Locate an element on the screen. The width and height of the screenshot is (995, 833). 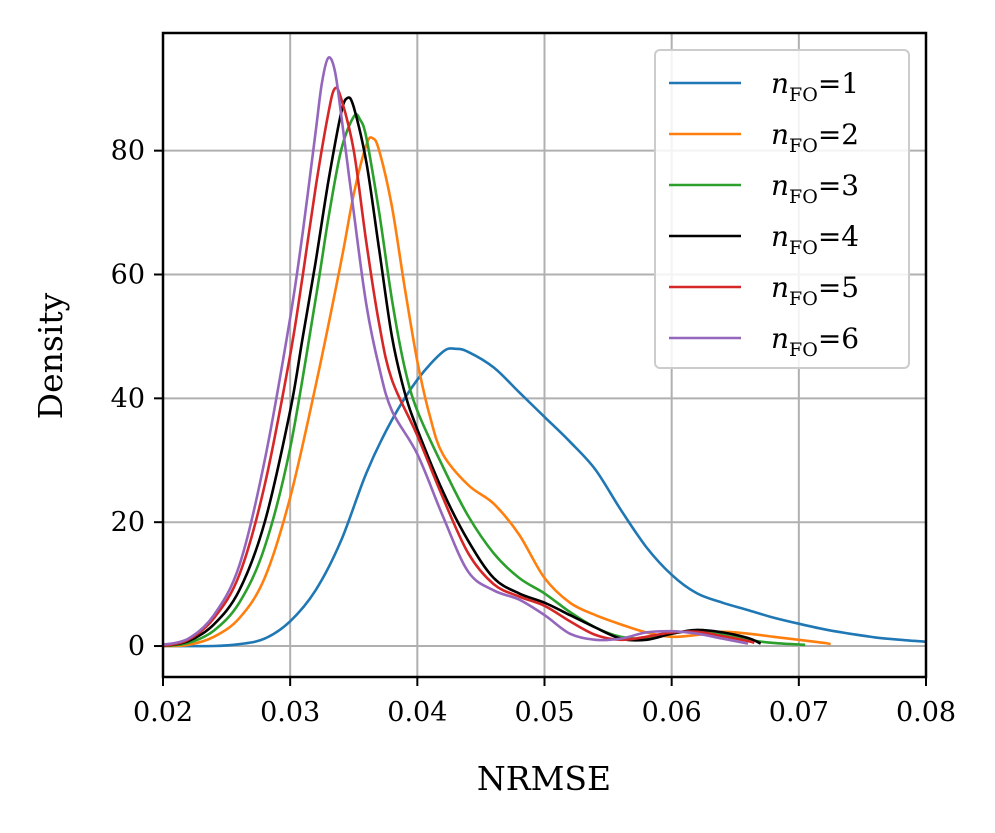
y-tick-label: 80 is located at coordinates (128, 151).